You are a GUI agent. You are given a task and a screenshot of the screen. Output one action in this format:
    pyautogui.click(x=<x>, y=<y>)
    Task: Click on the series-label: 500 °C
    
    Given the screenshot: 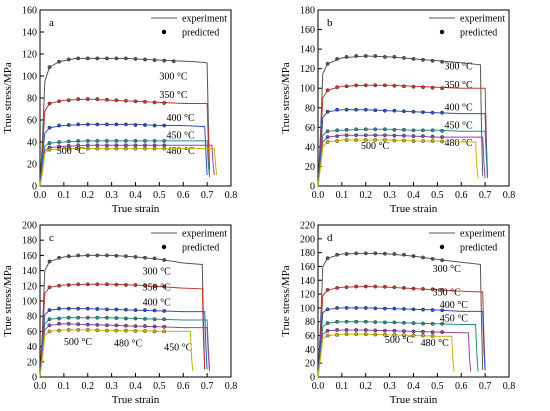 What is the action you would take?
    pyautogui.click(x=375, y=146)
    